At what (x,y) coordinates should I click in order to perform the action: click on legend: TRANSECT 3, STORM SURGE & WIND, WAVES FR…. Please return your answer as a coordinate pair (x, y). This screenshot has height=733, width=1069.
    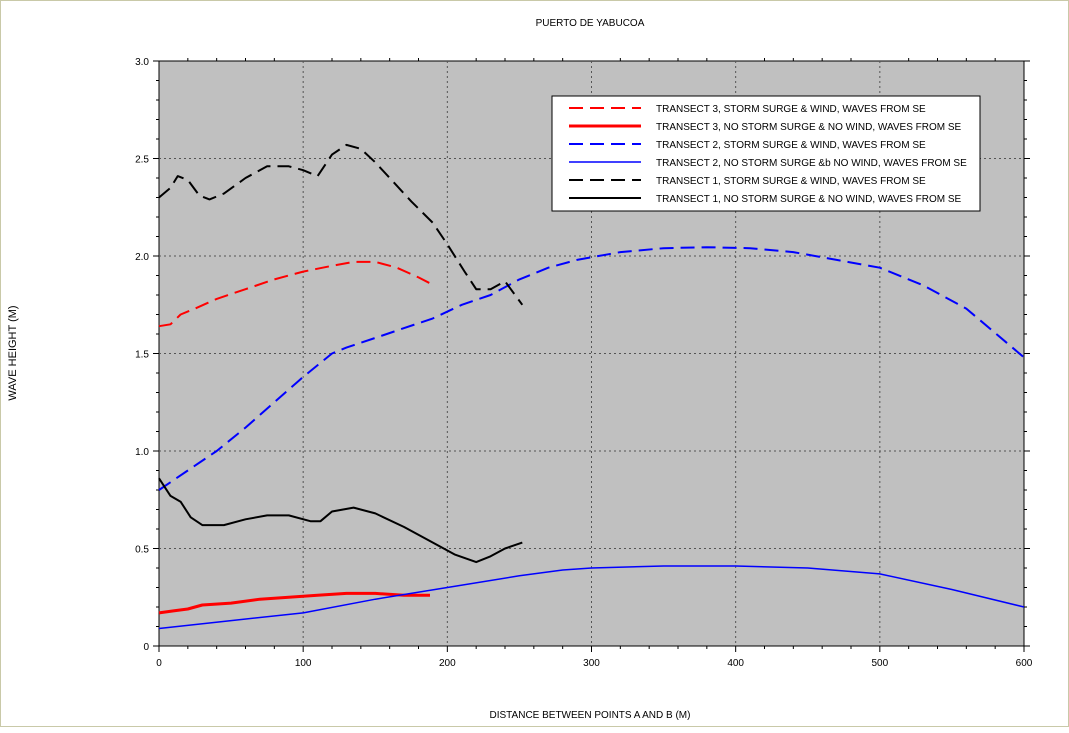
    Looking at the image, I should click on (766, 153).